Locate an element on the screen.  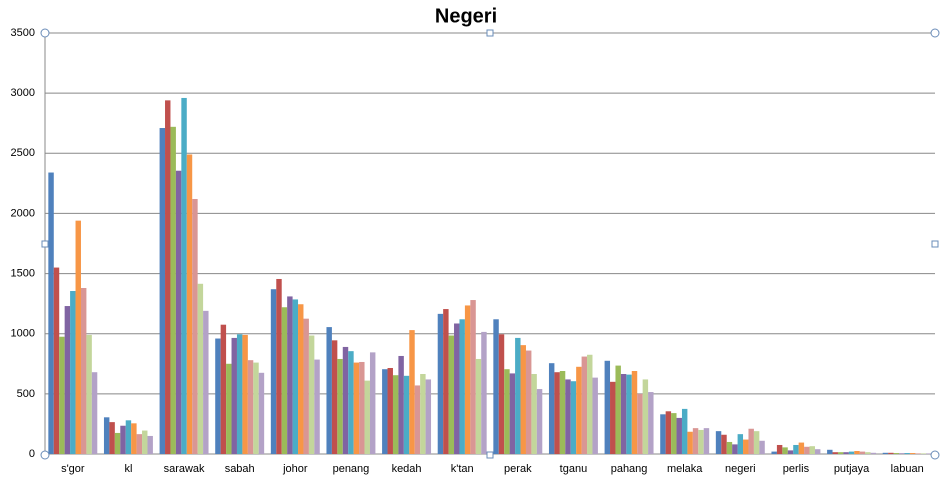
x-tick-label: penang is located at coordinates (351, 469).